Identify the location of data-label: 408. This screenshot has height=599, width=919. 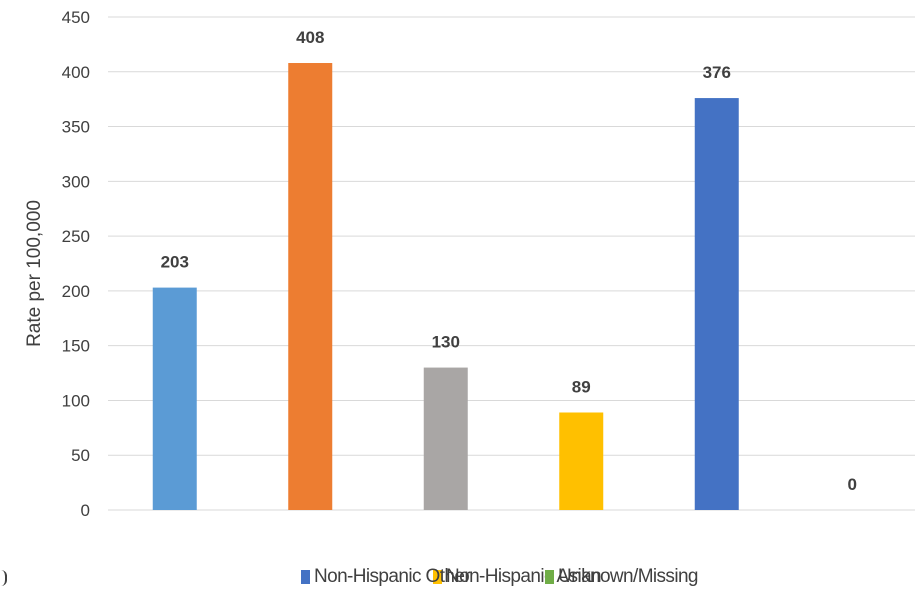
(310, 37).